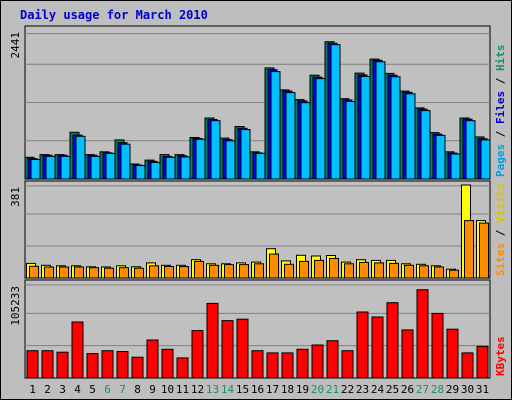 Image resolution: width=512 pixels, height=400 pixels. I want to click on x-tick-label-9: 9, so click(152, 389).